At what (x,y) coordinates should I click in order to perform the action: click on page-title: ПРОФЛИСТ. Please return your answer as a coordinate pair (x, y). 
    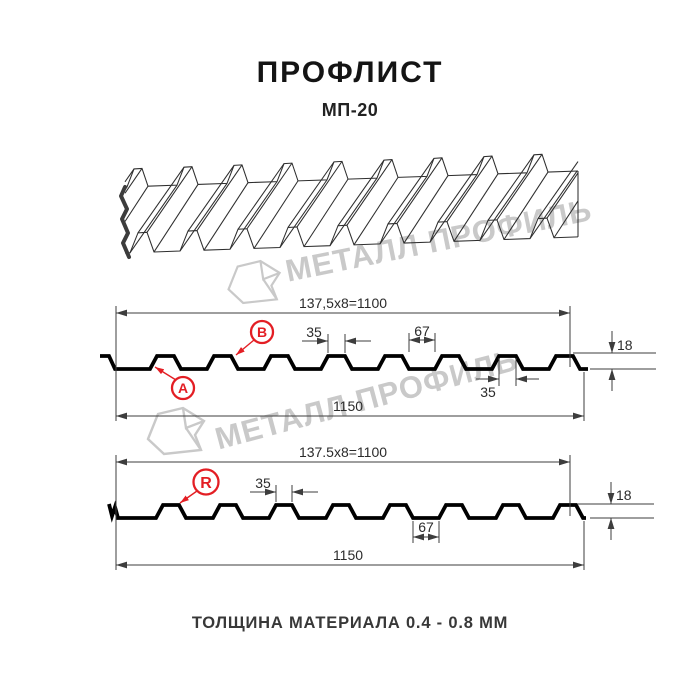
    Looking at the image, I should click on (350, 72).